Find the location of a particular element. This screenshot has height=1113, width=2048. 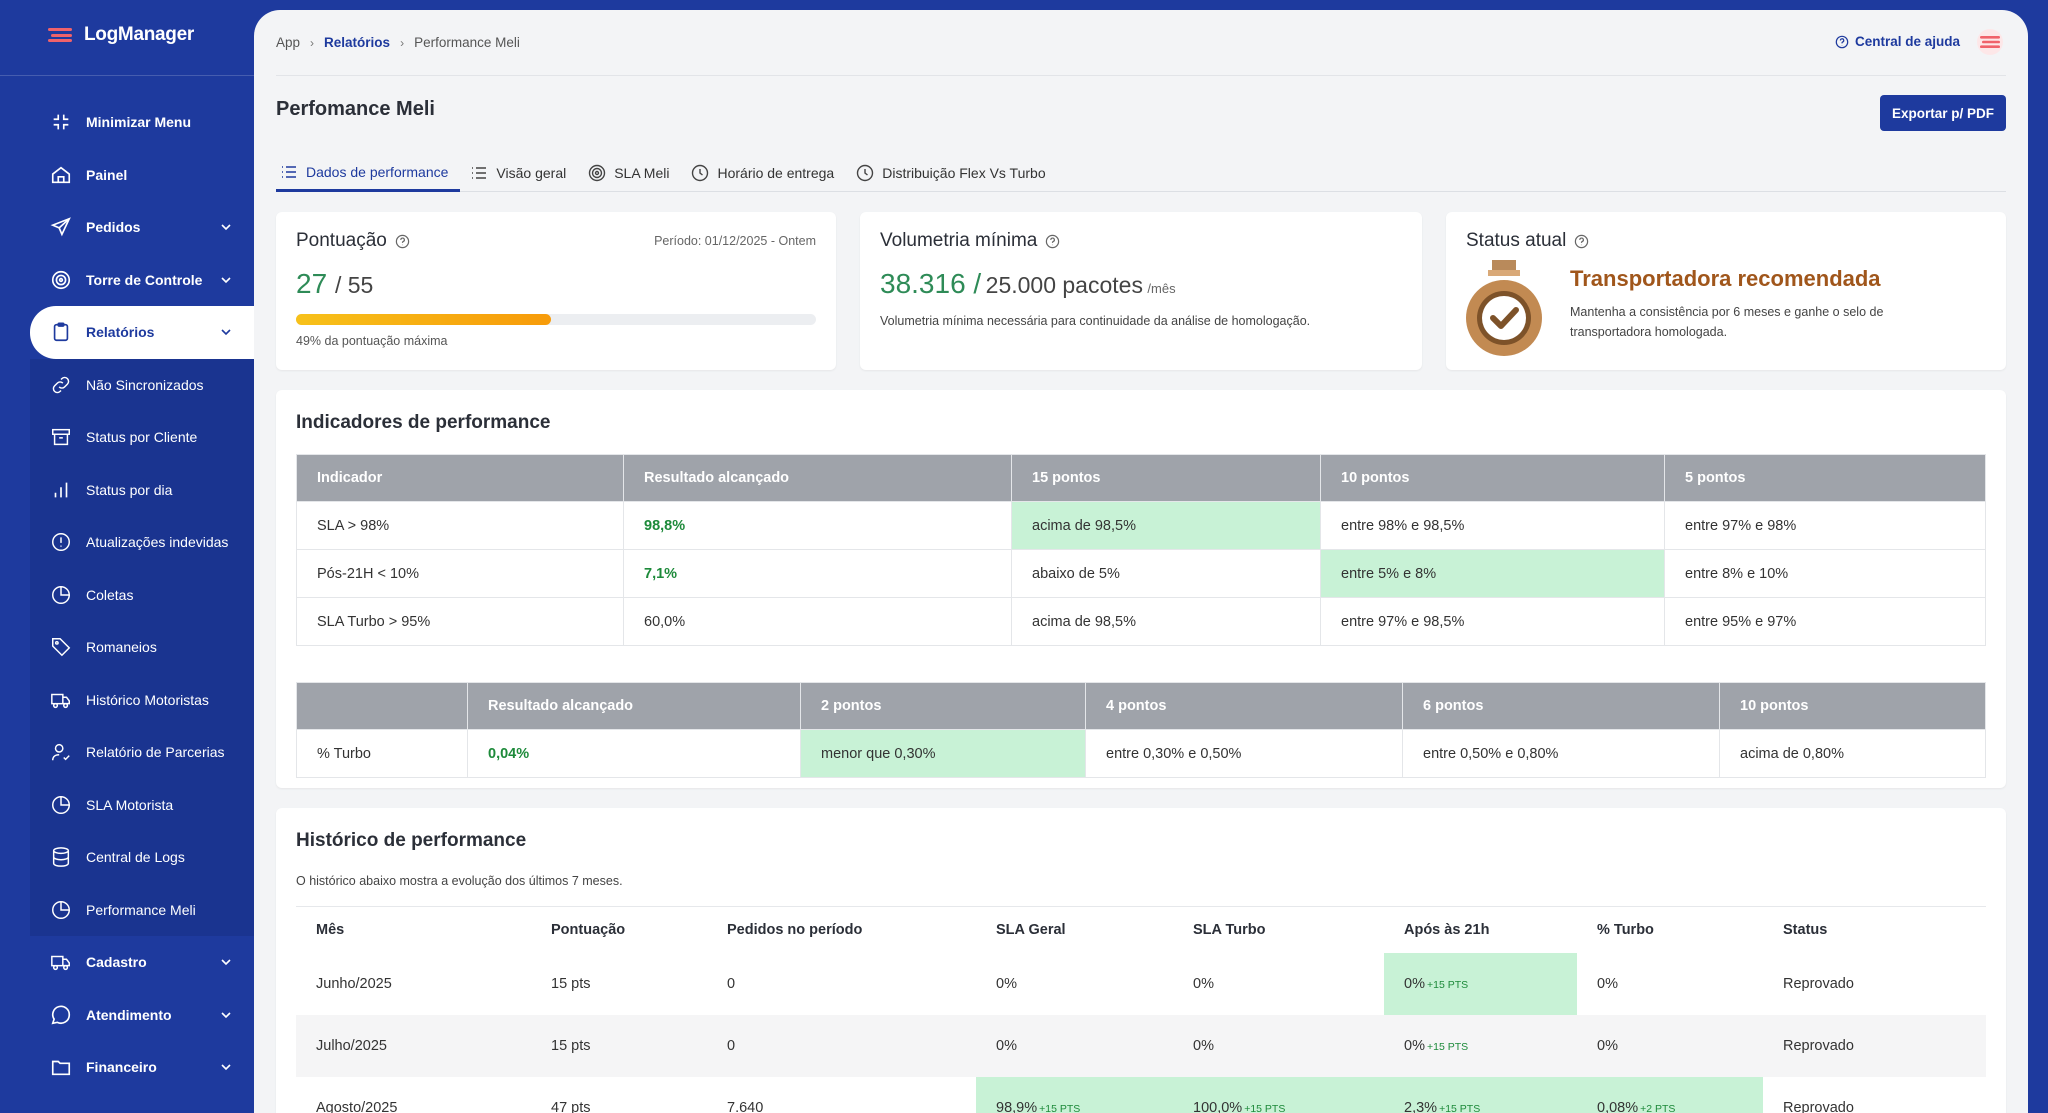

submenu-item-historico-motoristas: Histórico Motoristas is located at coordinates (142, 700).